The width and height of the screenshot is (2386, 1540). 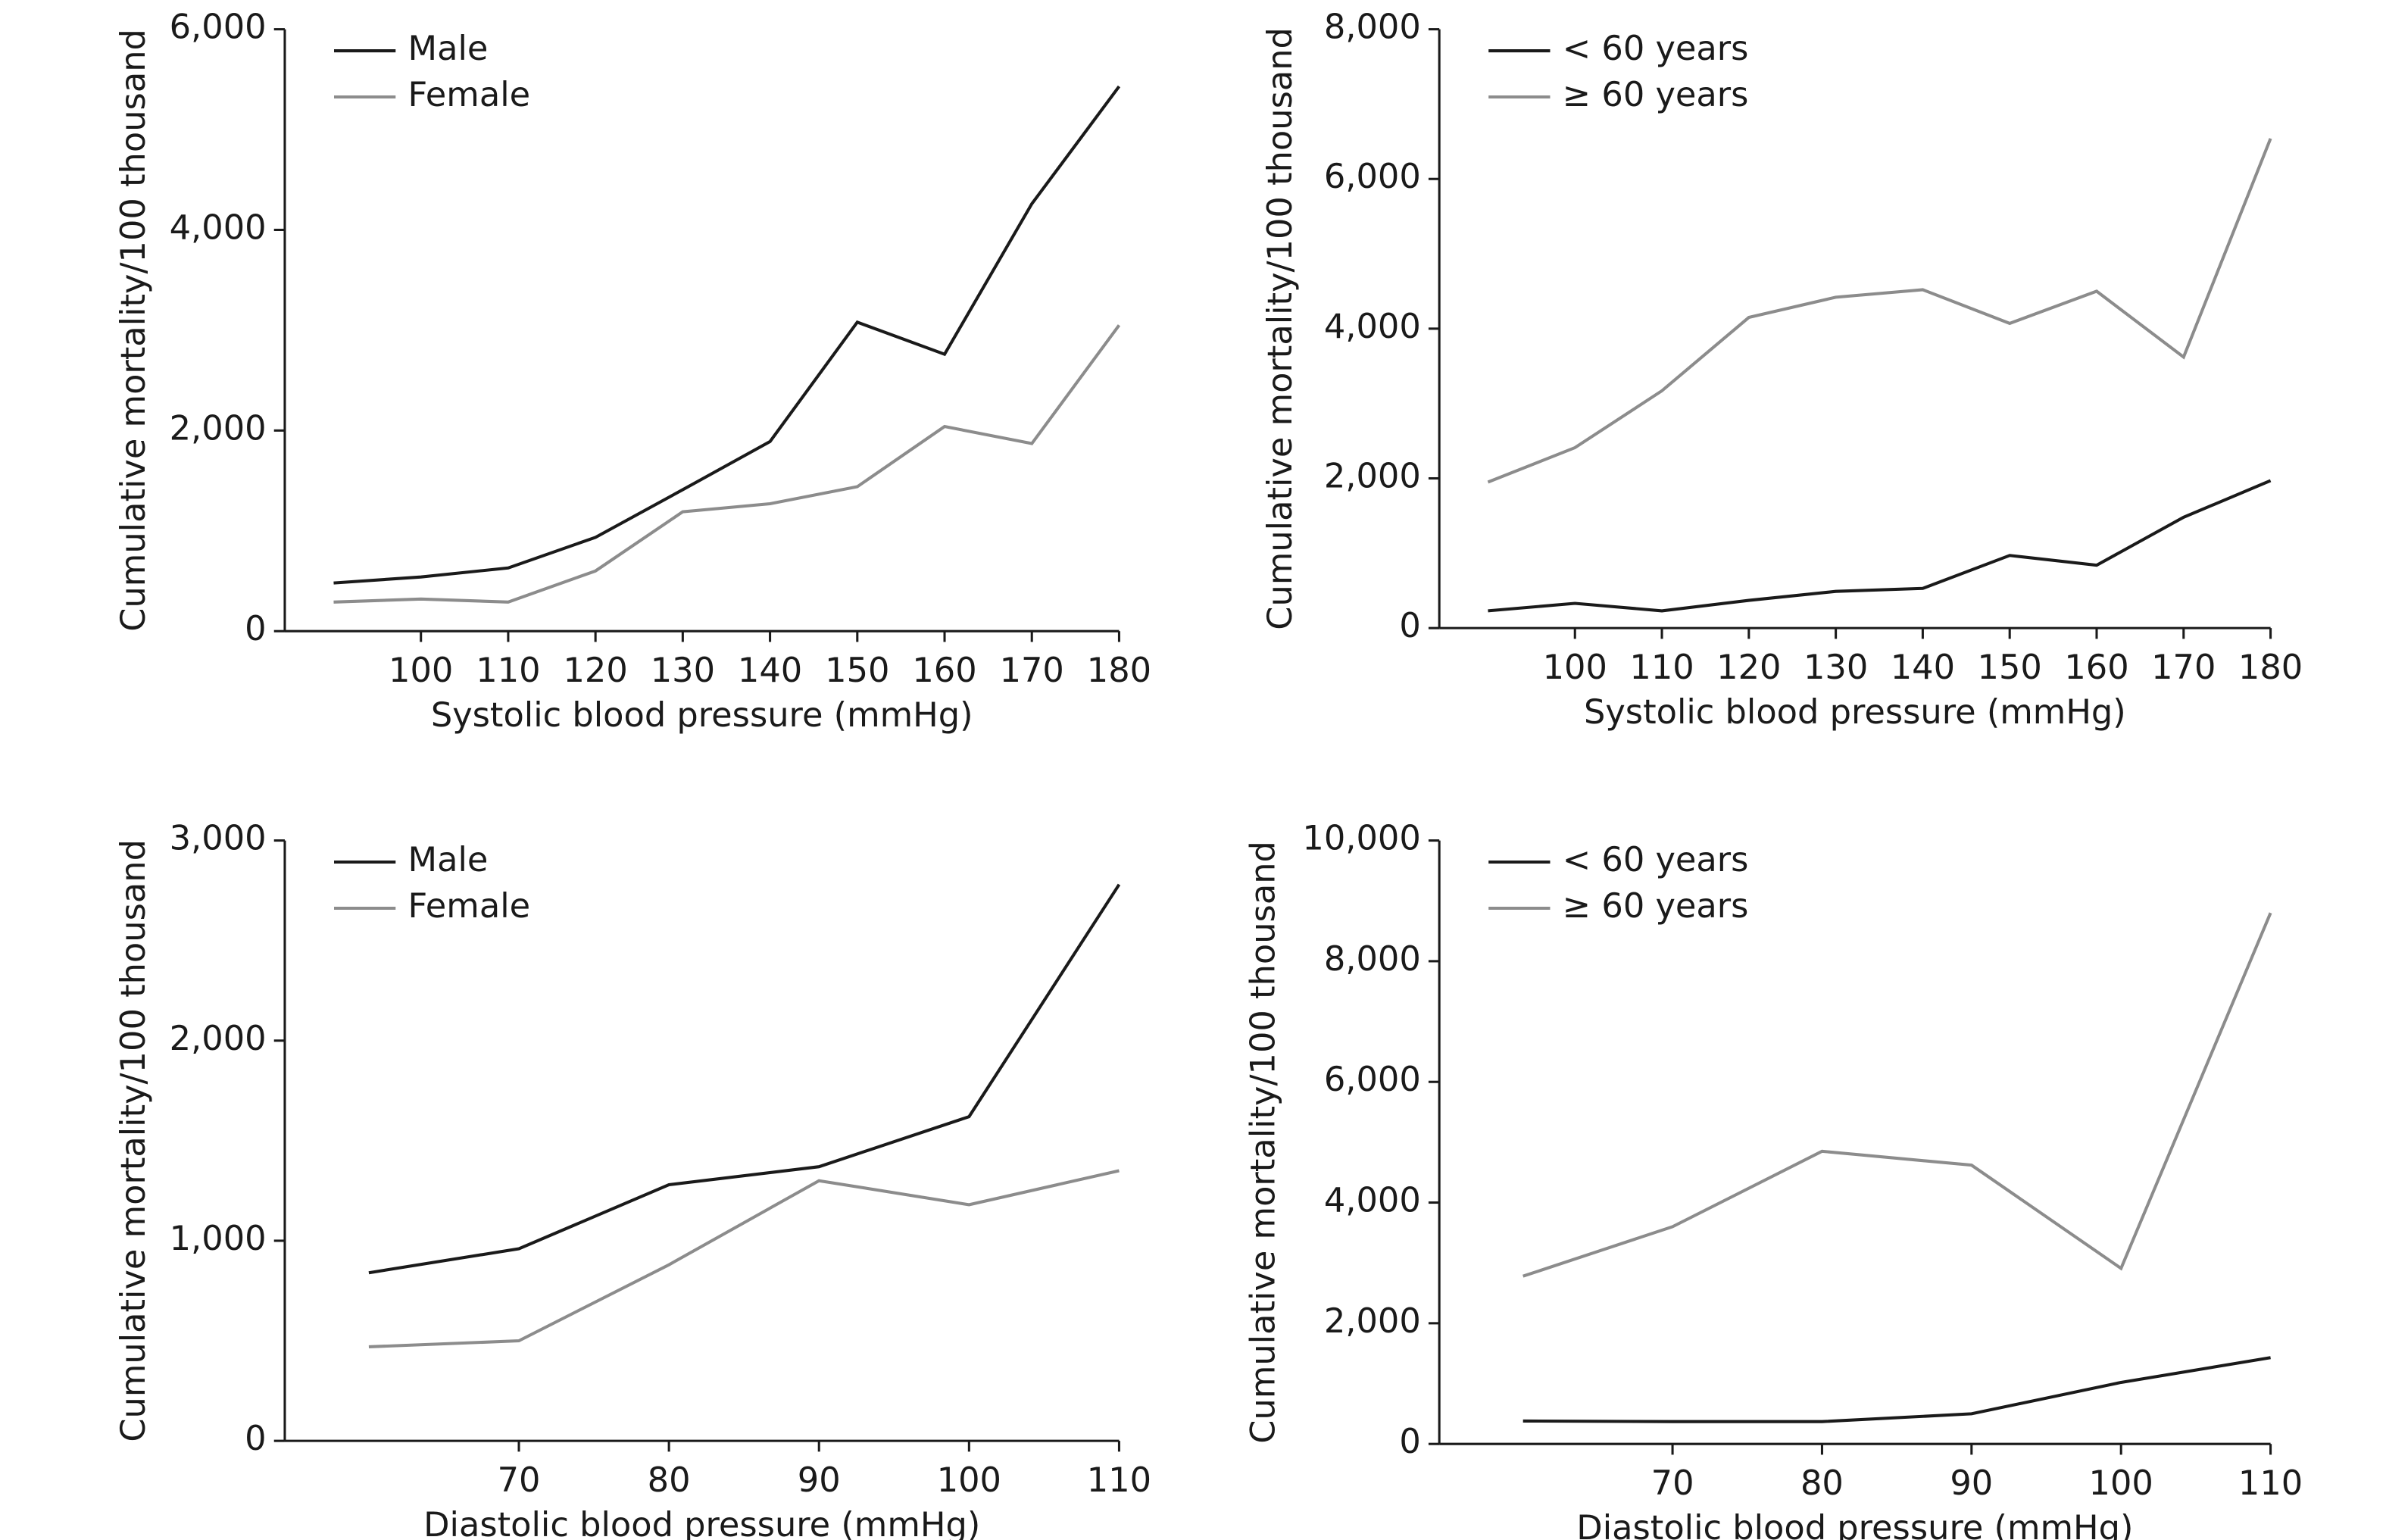 What do you see at coordinates (219, 838) in the screenshot?
I see `y-tick-label: 3,000` at bounding box center [219, 838].